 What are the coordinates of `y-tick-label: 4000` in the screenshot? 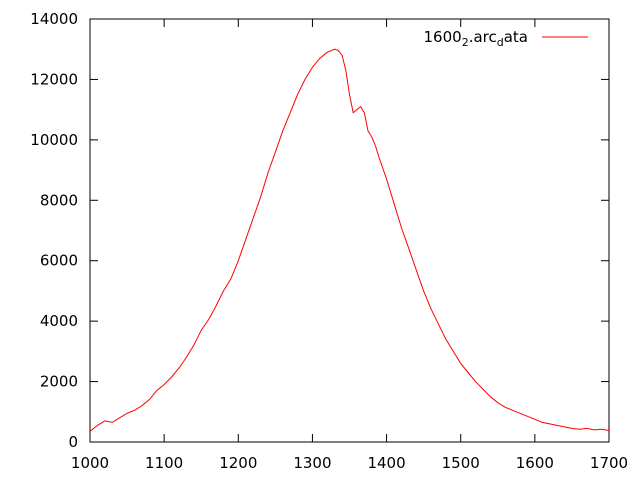 It's located at (59, 321).